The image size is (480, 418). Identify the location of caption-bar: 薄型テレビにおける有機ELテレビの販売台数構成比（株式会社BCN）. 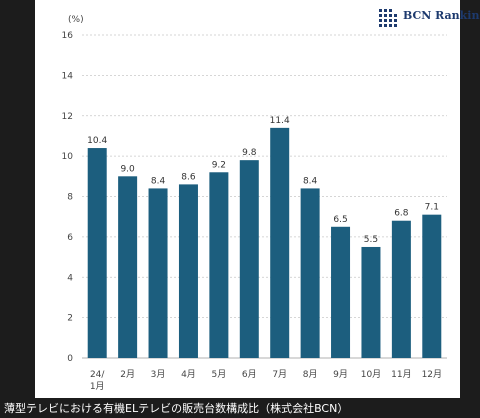
(240, 408).